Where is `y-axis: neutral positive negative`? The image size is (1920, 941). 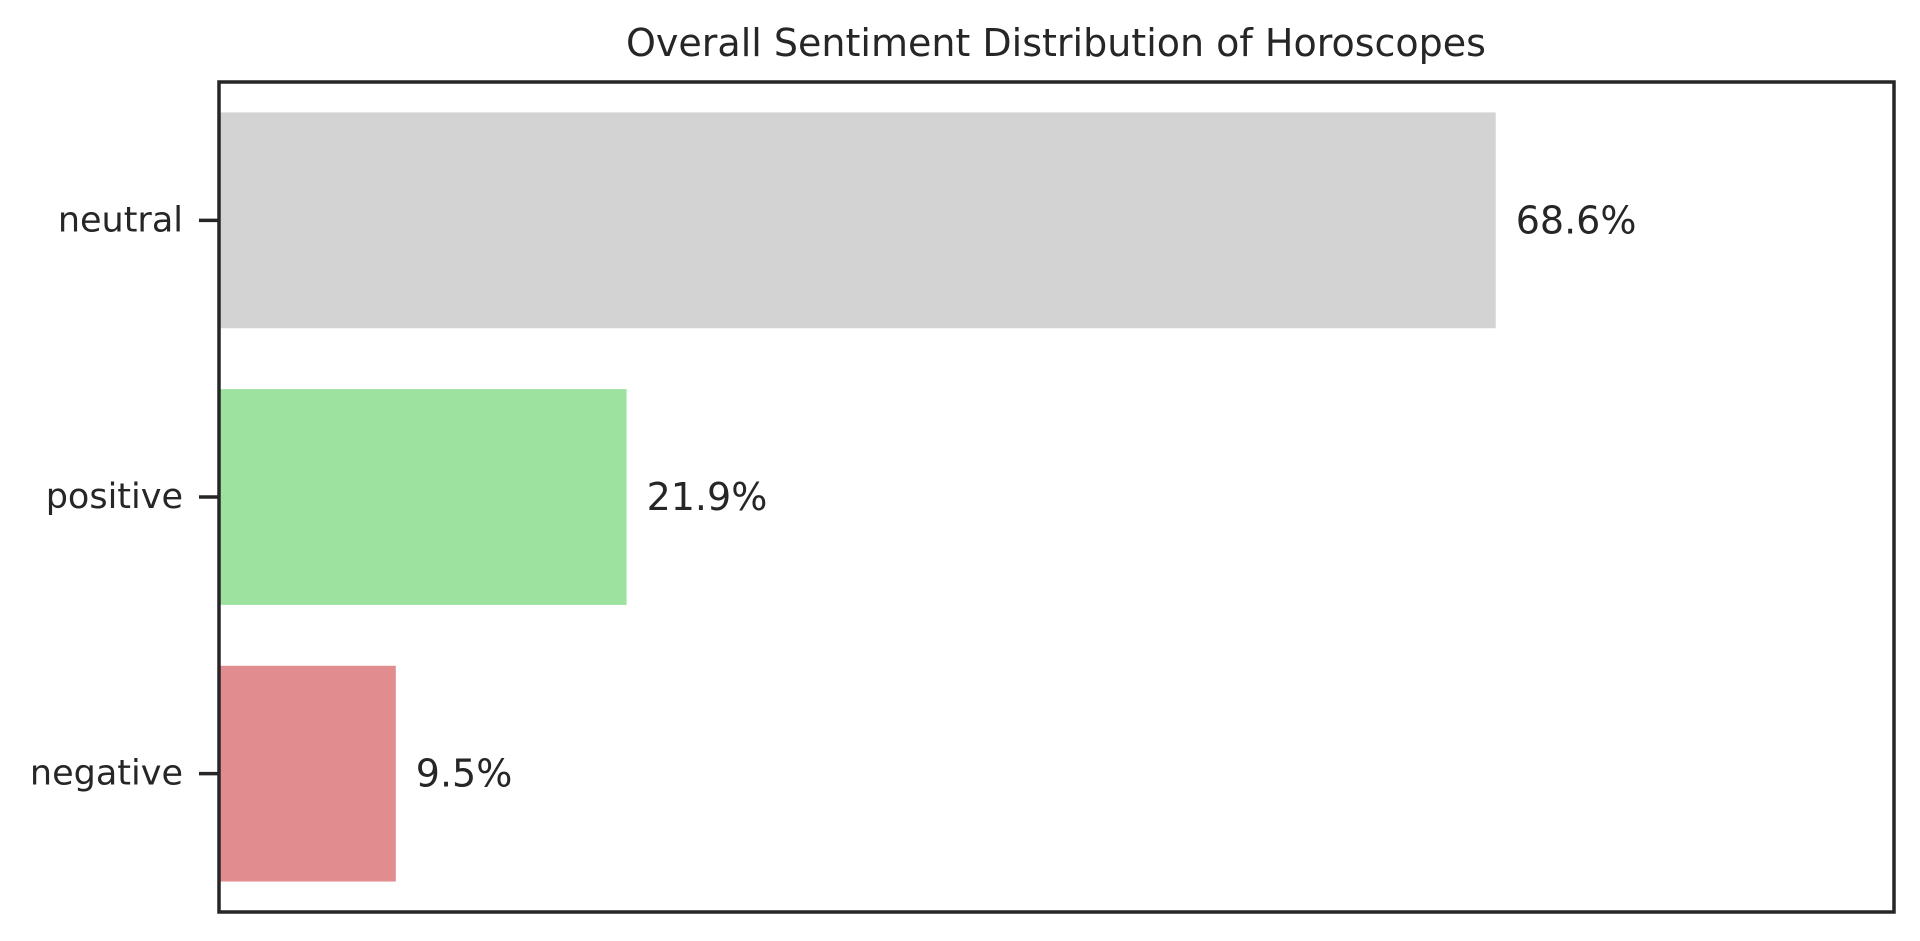
y-axis: neutral positive negative is located at coordinates (124, 497).